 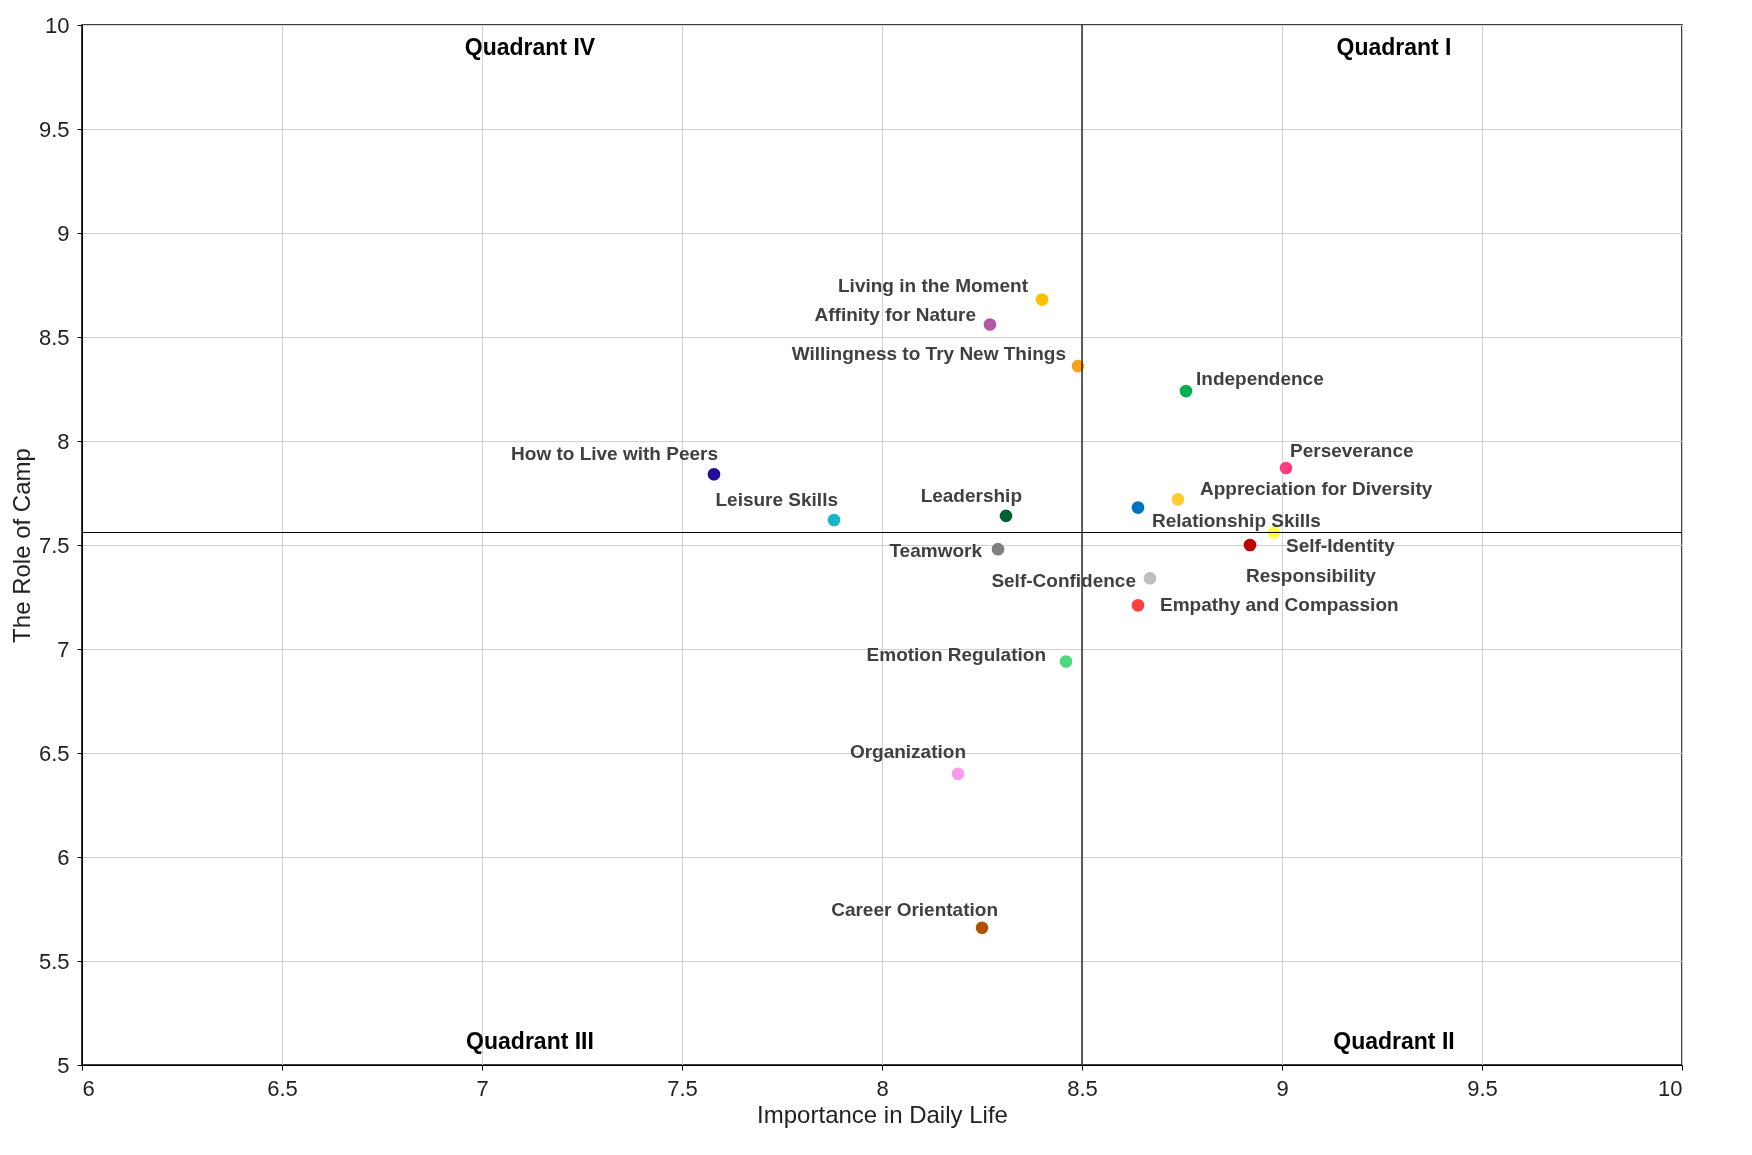 I want to click on series-label: Willingness to Try New Things, so click(x=928, y=354).